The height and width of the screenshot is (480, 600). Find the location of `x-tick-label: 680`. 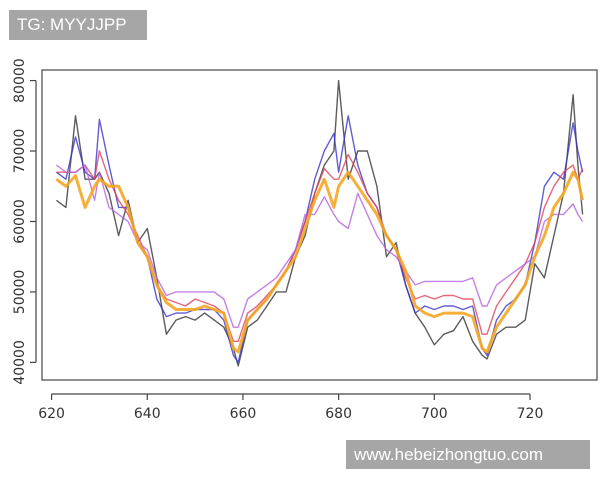

x-tick-label: 680 is located at coordinates (338, 414).